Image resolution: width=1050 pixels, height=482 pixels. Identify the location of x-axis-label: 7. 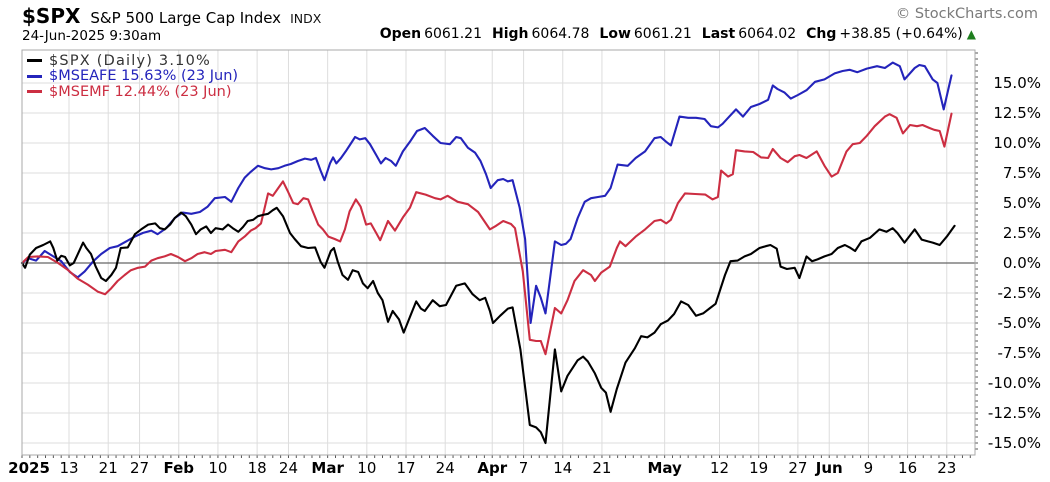
(524, 468).